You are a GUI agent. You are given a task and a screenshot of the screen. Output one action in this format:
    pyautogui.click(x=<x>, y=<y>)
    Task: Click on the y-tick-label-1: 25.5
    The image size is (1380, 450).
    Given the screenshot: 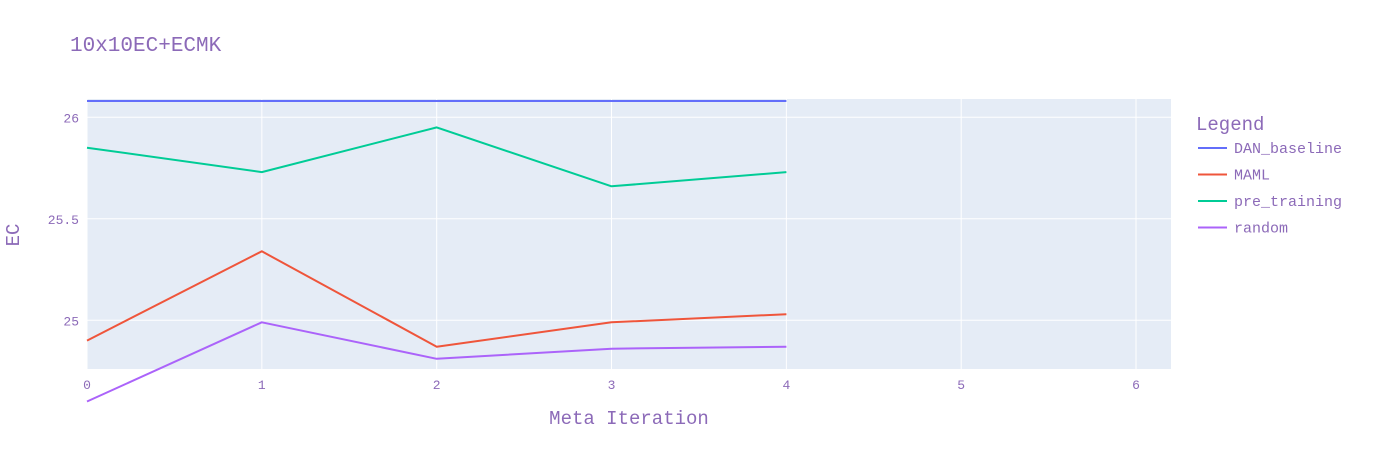 What is the action you would take?
    pyautogui.click(x=63, y=220)
    